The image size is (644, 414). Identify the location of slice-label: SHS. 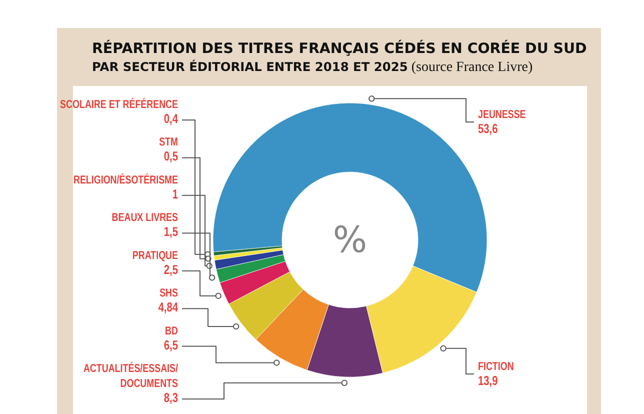
(169, 294).